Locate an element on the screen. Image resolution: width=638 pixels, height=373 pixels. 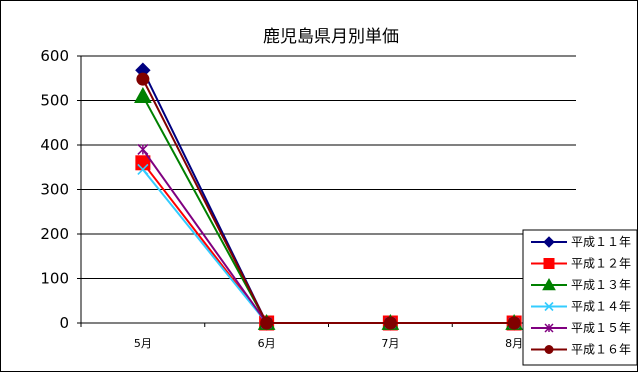
legend-item-3: 平成１３年 is located at coordinates (581, 284).